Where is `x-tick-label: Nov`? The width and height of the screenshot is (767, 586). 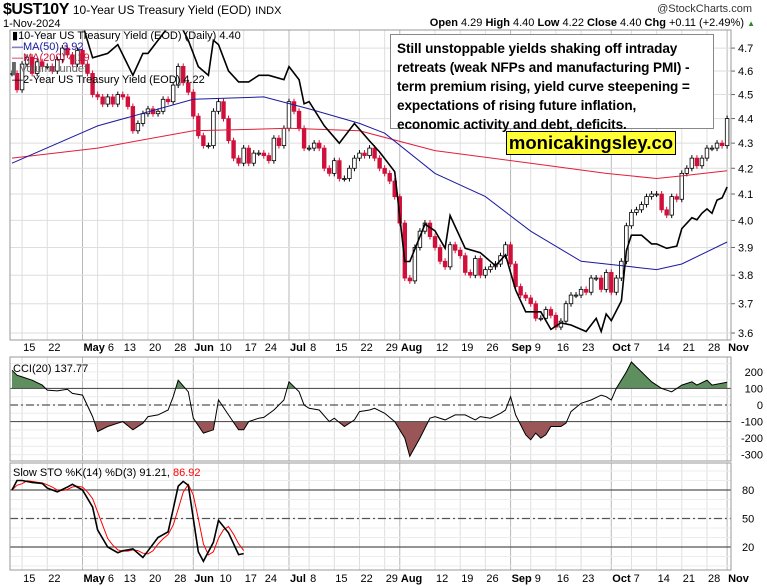 x-tick-label: Nov is located at coordinates (739, 348).